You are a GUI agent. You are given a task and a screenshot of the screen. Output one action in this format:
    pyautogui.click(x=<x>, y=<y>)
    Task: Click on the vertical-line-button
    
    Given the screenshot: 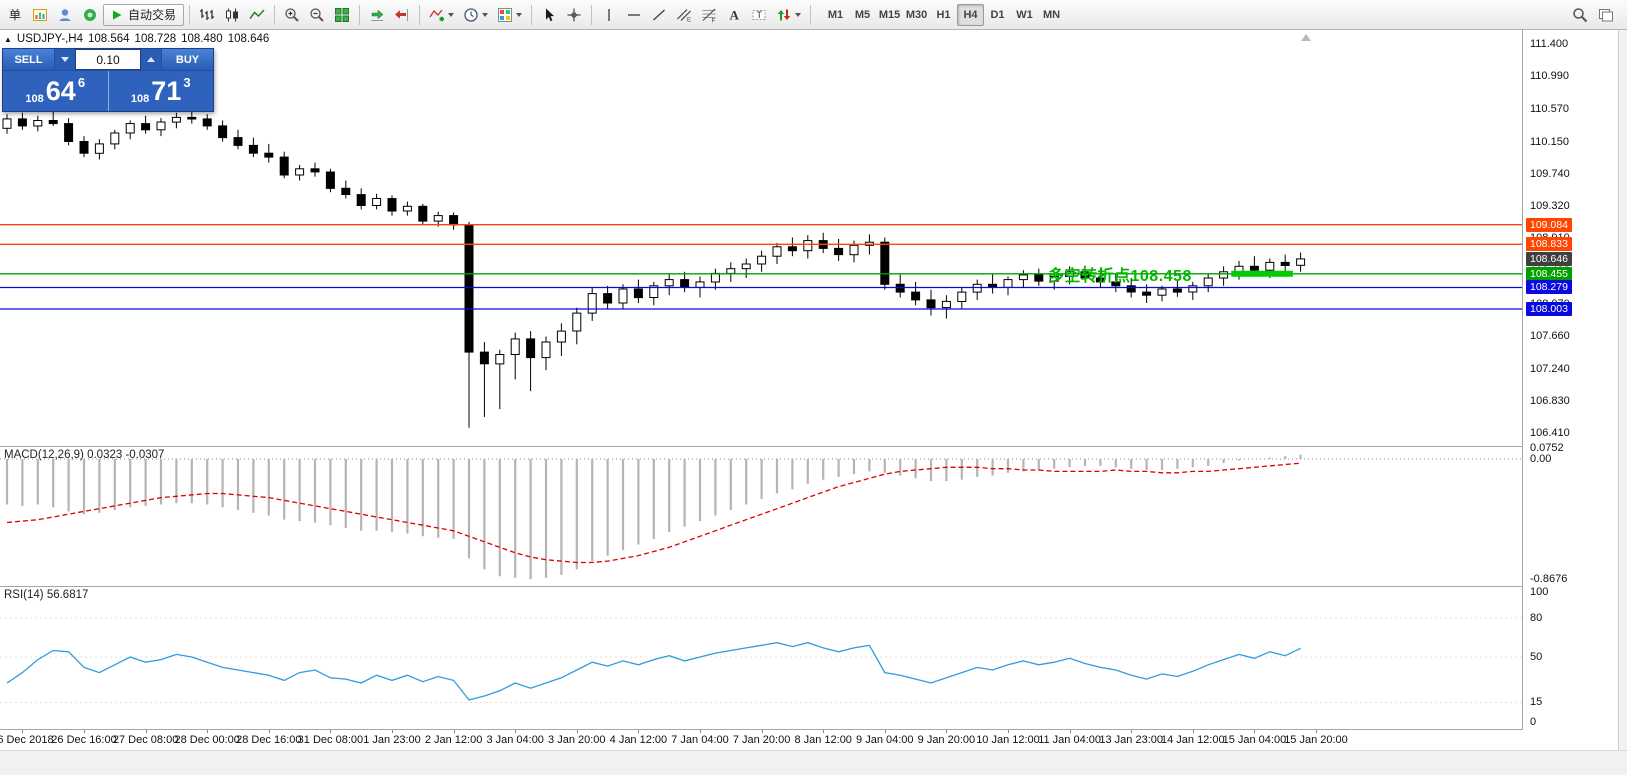 What is the action you would take?
    pyautogui.click(x=609, y=15)
    